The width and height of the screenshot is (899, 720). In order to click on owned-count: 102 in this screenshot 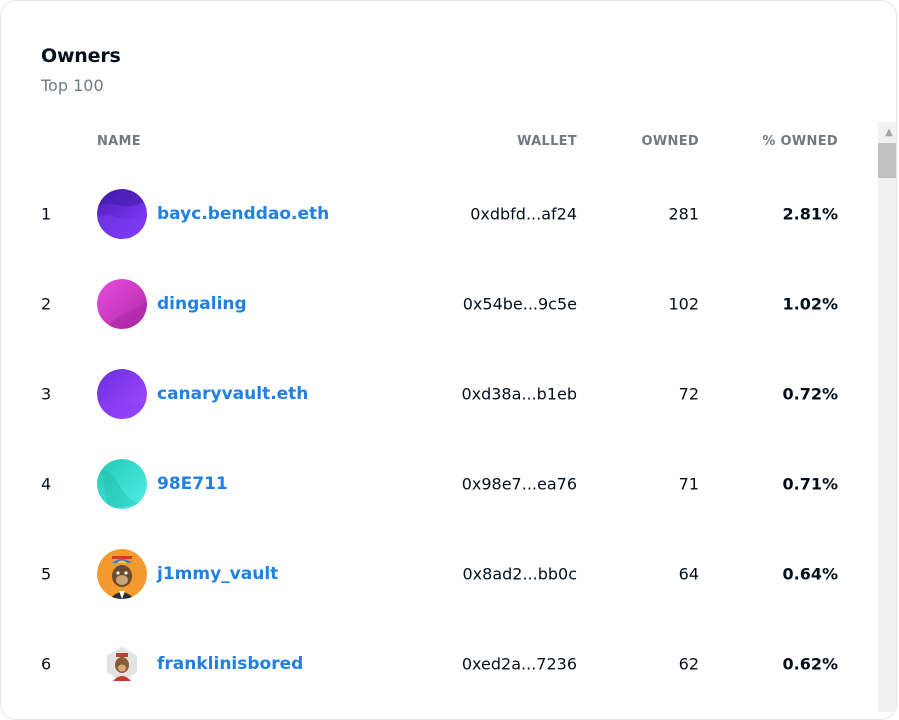, I will do `click(683, 304)`.